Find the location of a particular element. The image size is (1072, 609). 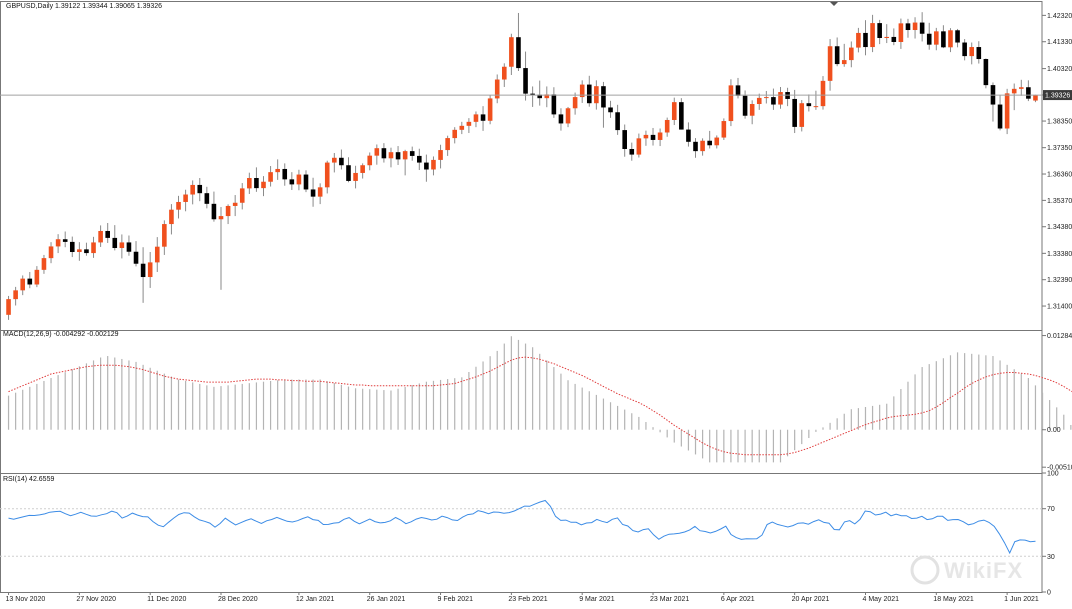

x-tick-label: 9 Feb 2021 is located at coordinates (456, 599).